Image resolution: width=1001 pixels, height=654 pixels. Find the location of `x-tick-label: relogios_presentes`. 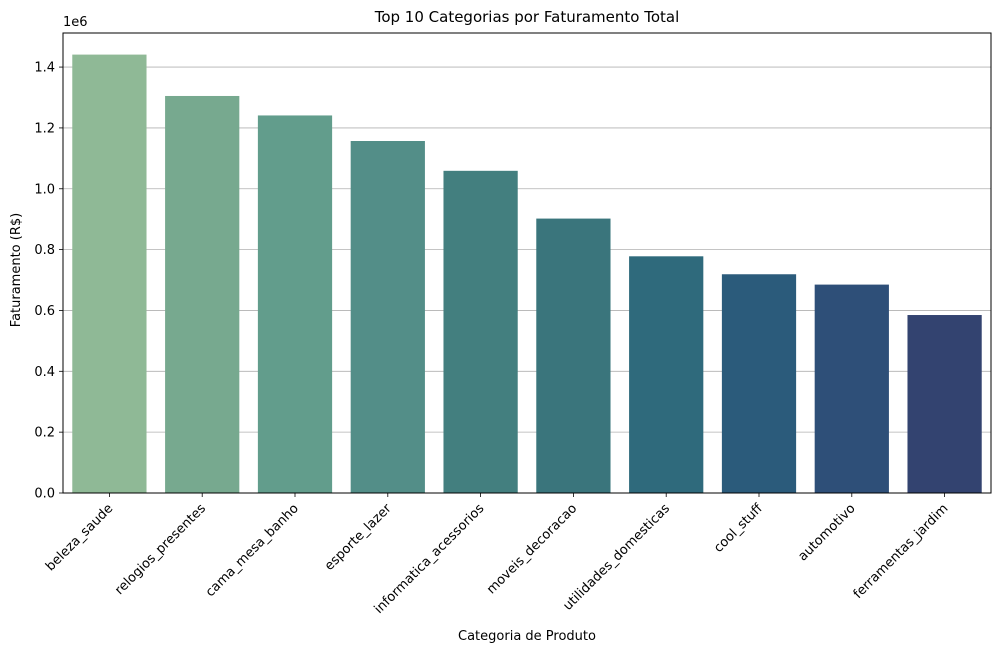

x-tick-label: relogios_presentes is located at coordinates (160, 549).